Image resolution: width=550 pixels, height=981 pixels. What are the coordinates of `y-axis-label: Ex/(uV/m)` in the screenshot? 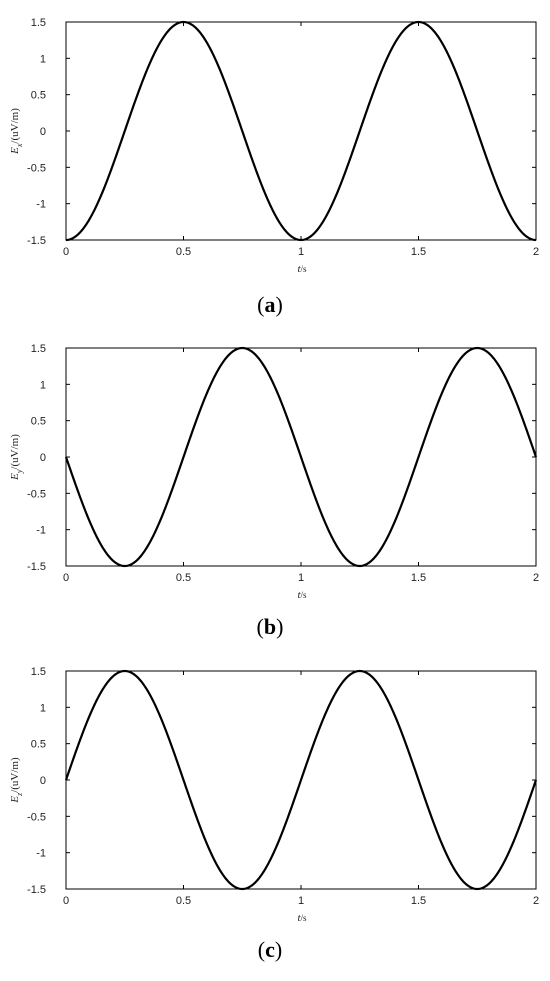 It's located at (16, 131).